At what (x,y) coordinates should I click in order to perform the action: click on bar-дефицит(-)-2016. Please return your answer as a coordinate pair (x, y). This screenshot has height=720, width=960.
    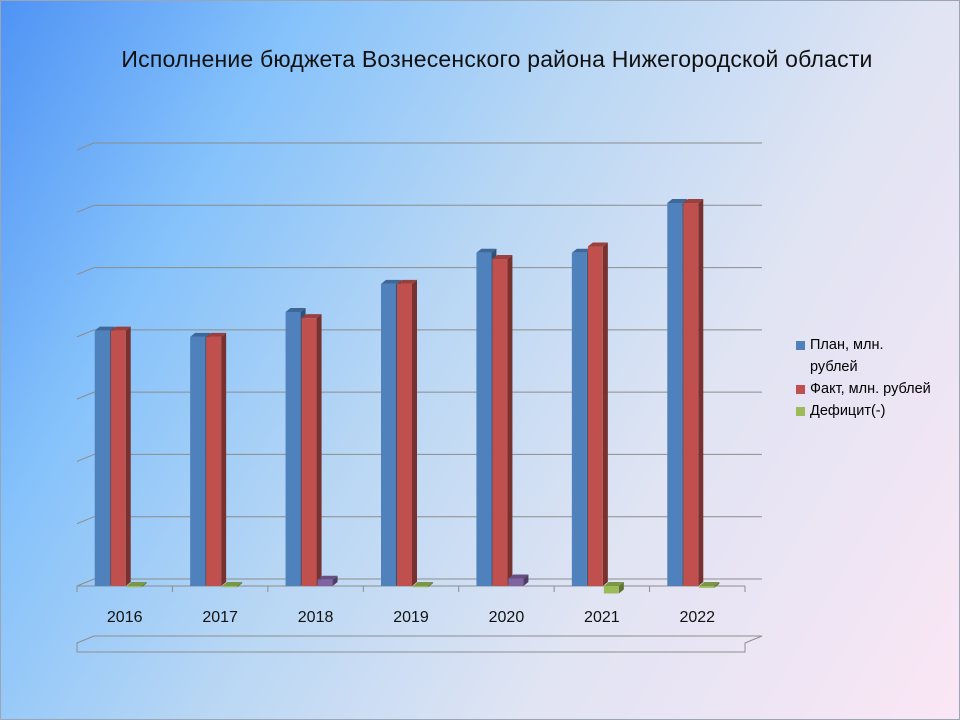
    Looking at the image, I should click on (136, 585).